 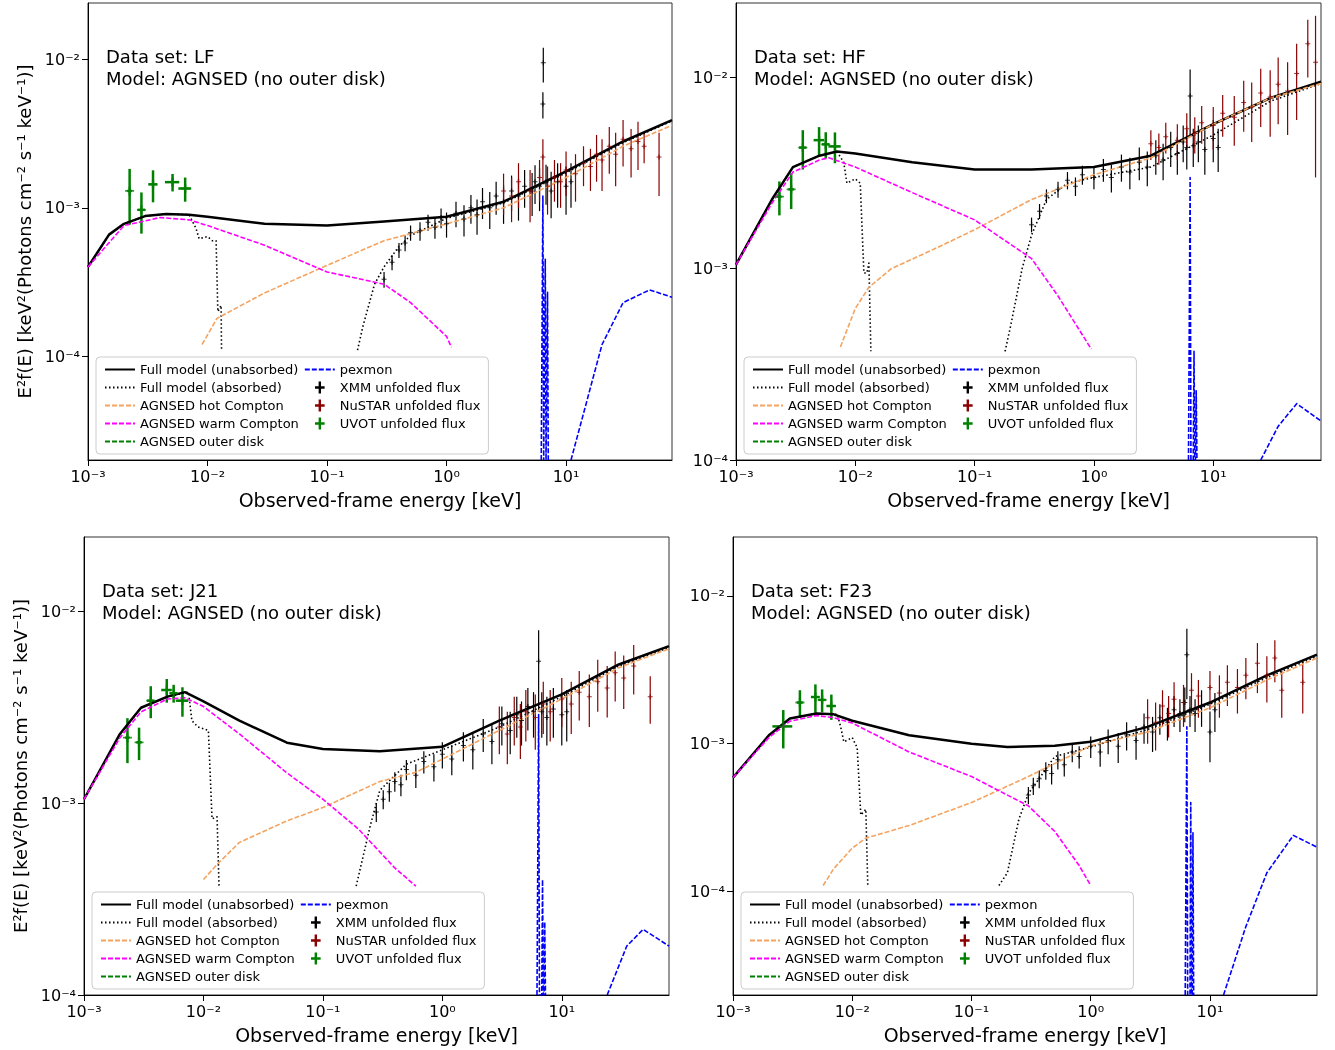 I want to click on annotation: Data set: HF, so click(x=810, y=56).